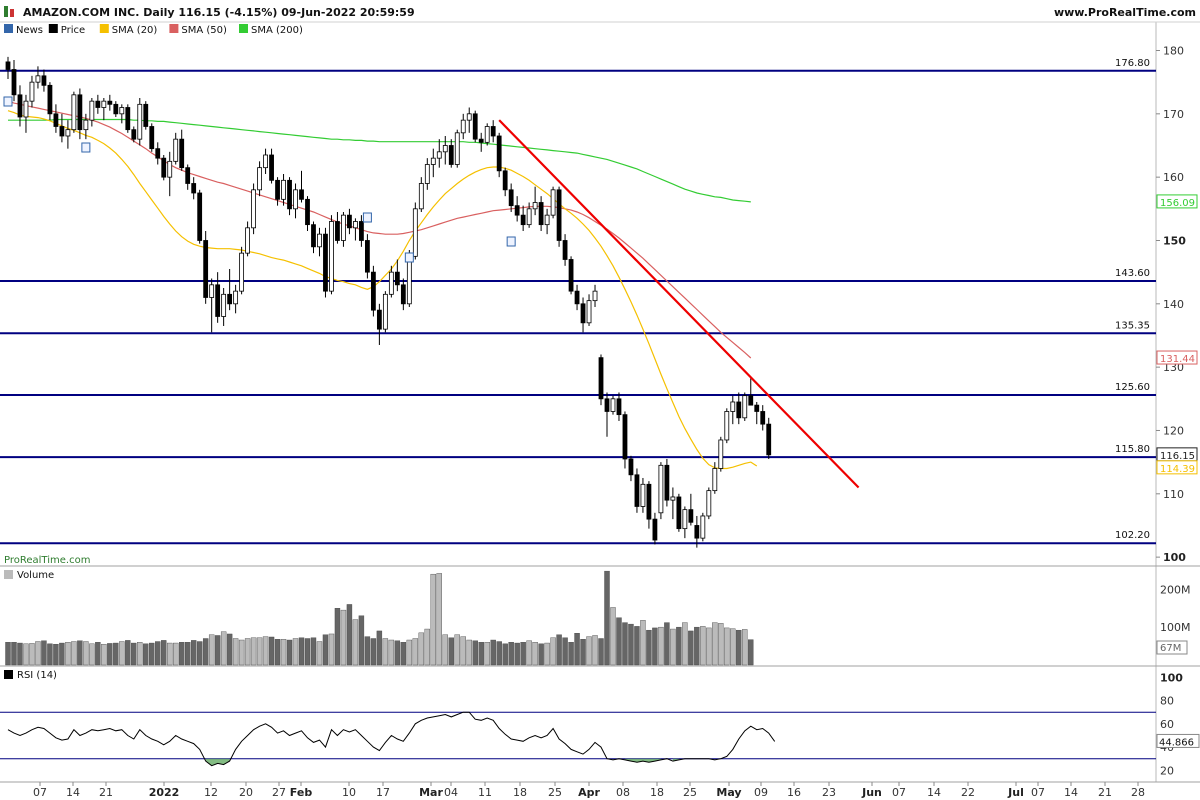  I want to click on trendline, so click(679, 304).